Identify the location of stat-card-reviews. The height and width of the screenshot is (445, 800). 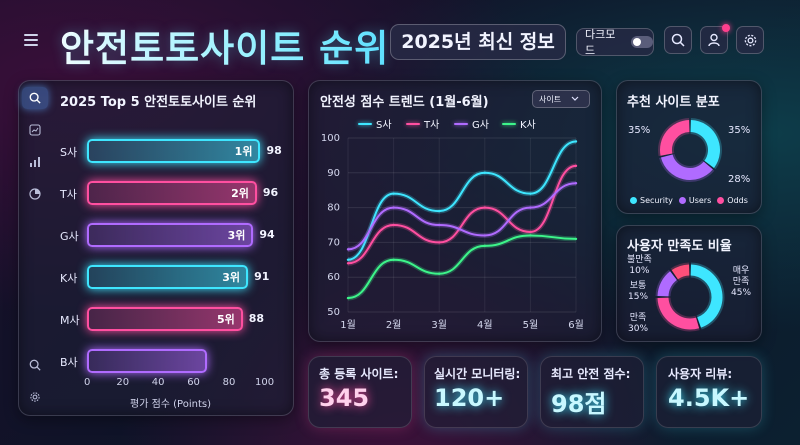
(709, 392).